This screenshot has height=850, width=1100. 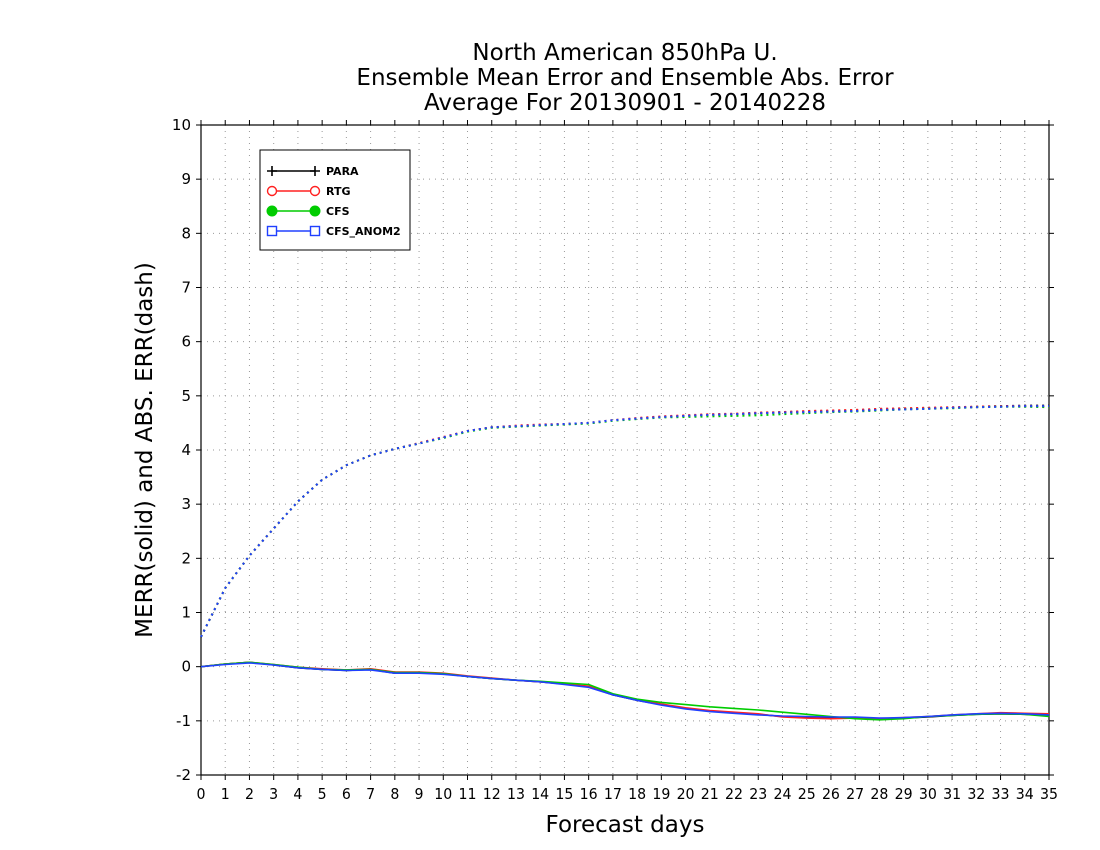 I want to click on x-tick-label: 26, so click(x=831, y=794).